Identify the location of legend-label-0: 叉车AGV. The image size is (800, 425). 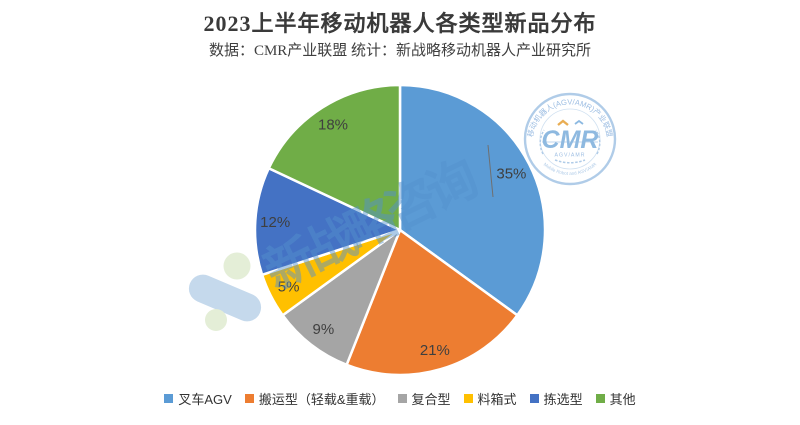
(205, 399).